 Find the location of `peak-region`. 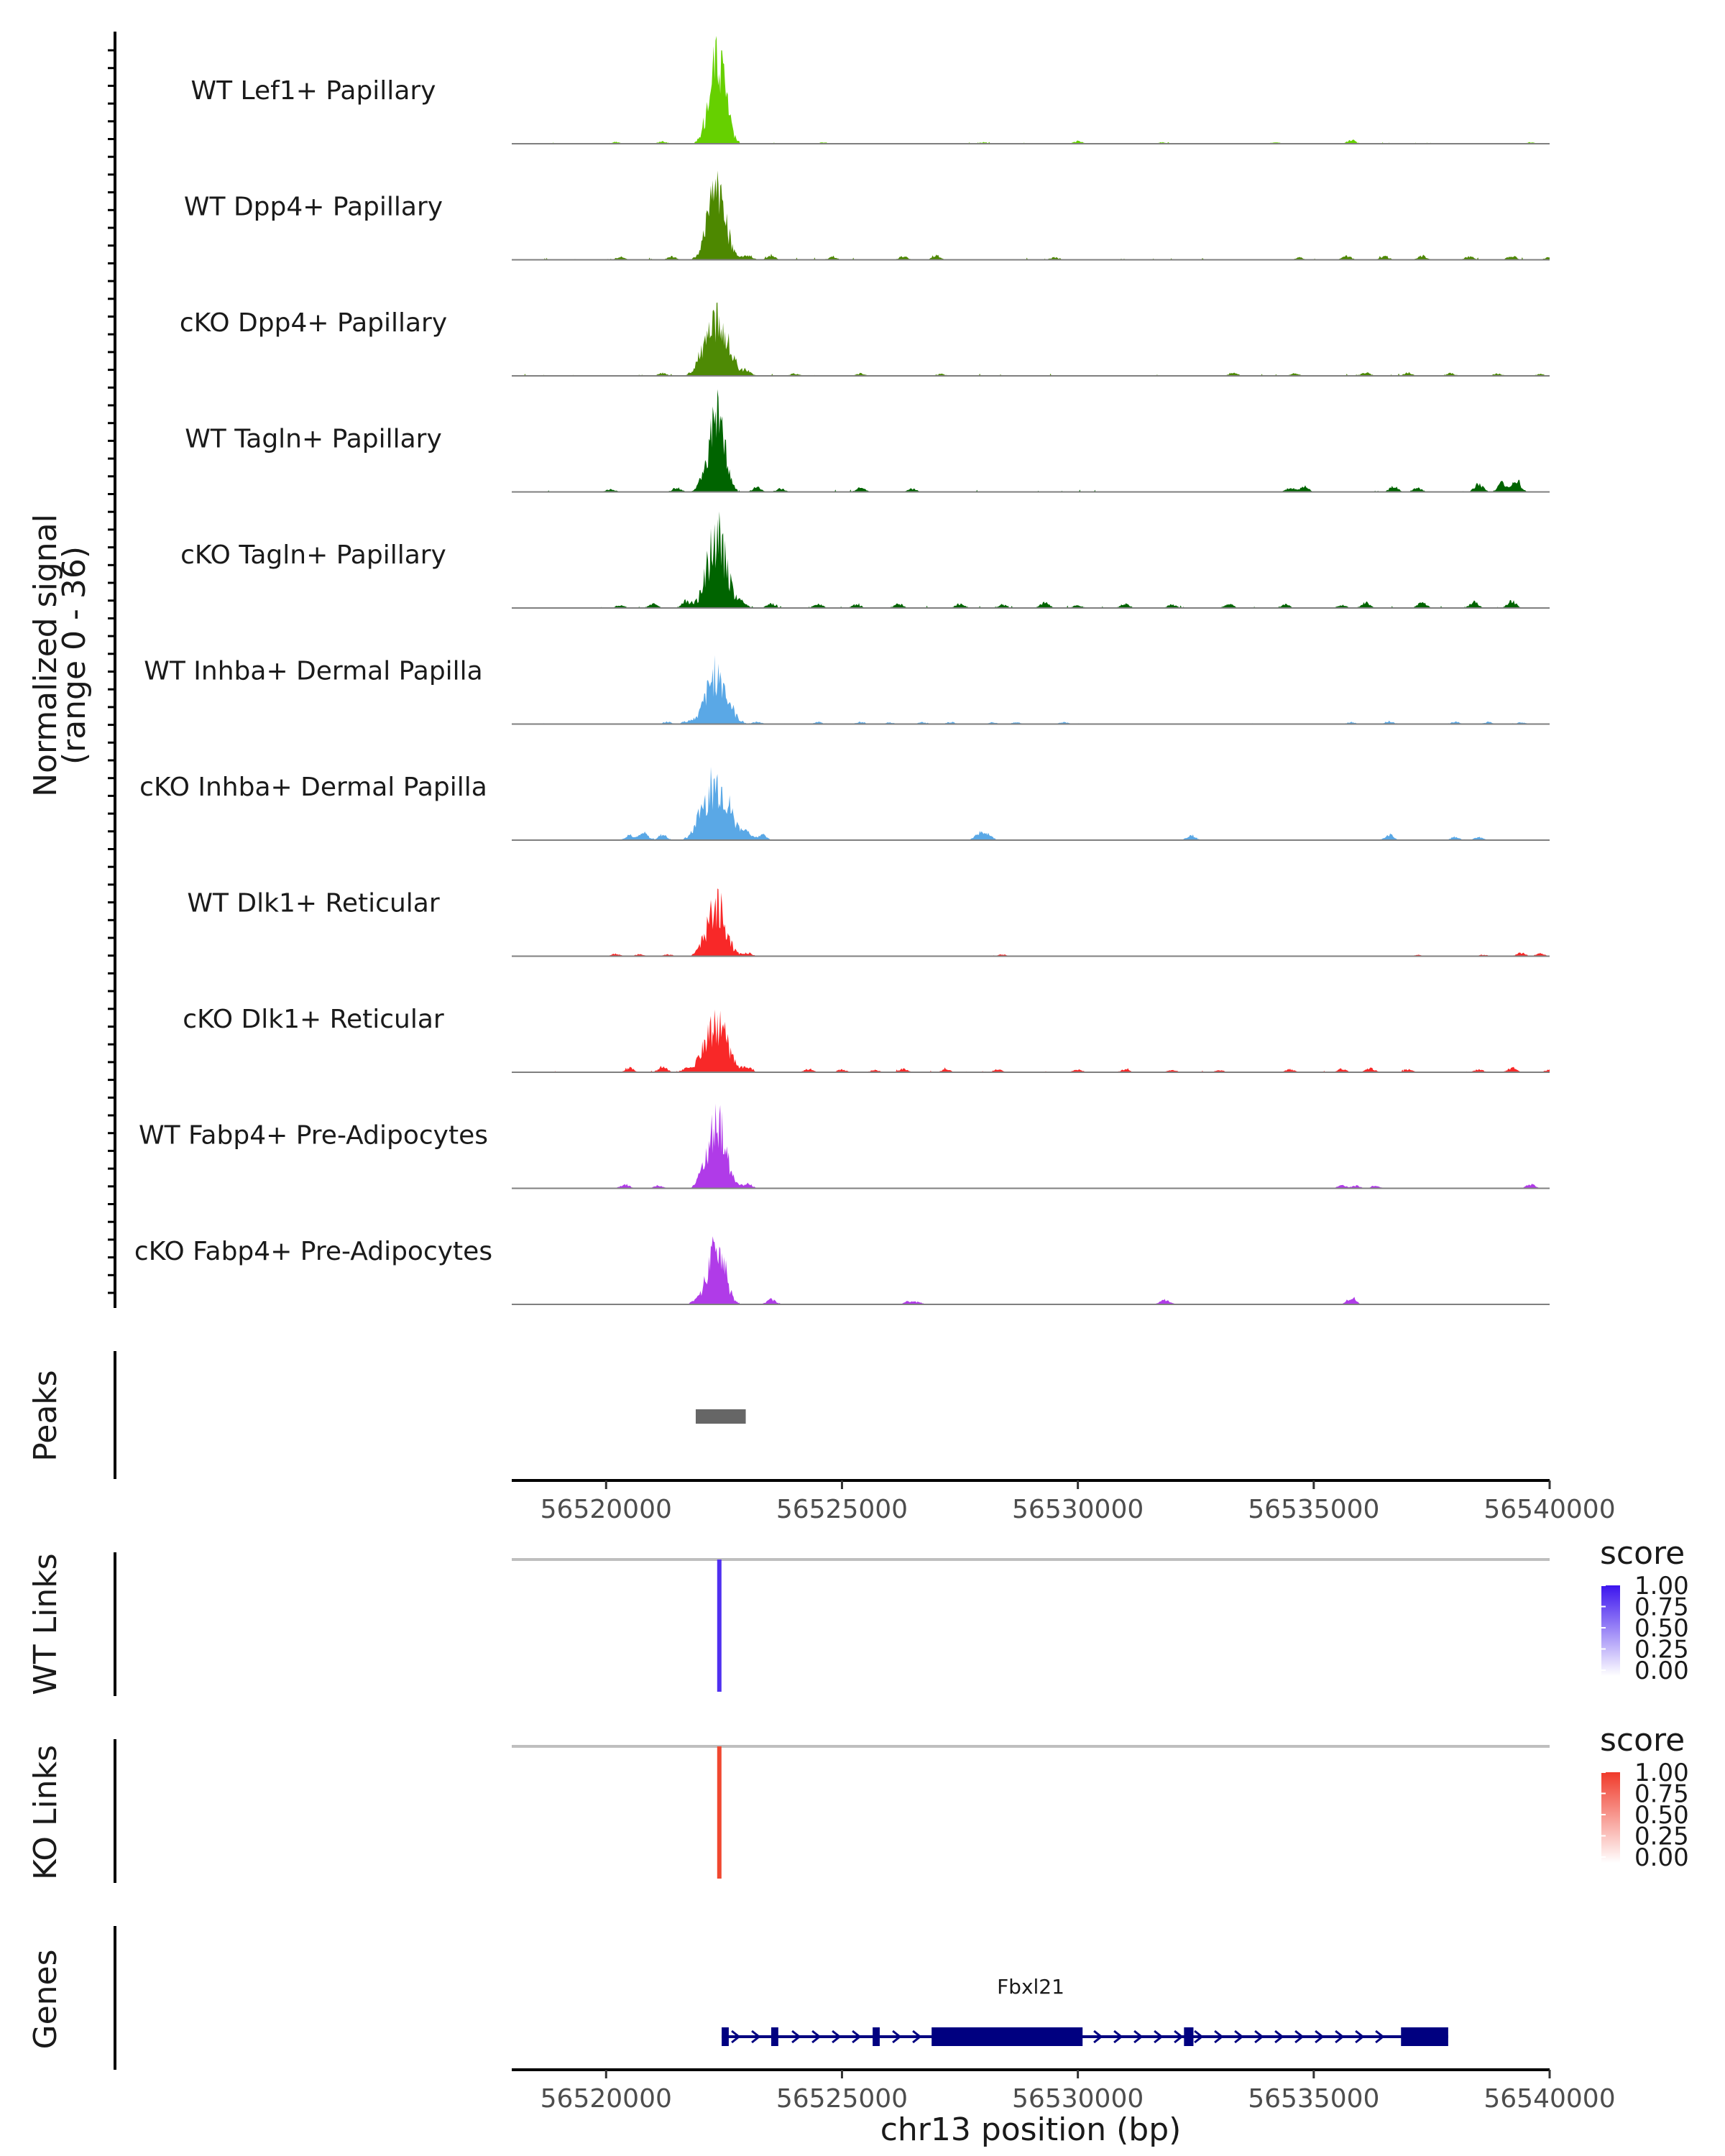

peak-region is located at coordinates (720, 1416).